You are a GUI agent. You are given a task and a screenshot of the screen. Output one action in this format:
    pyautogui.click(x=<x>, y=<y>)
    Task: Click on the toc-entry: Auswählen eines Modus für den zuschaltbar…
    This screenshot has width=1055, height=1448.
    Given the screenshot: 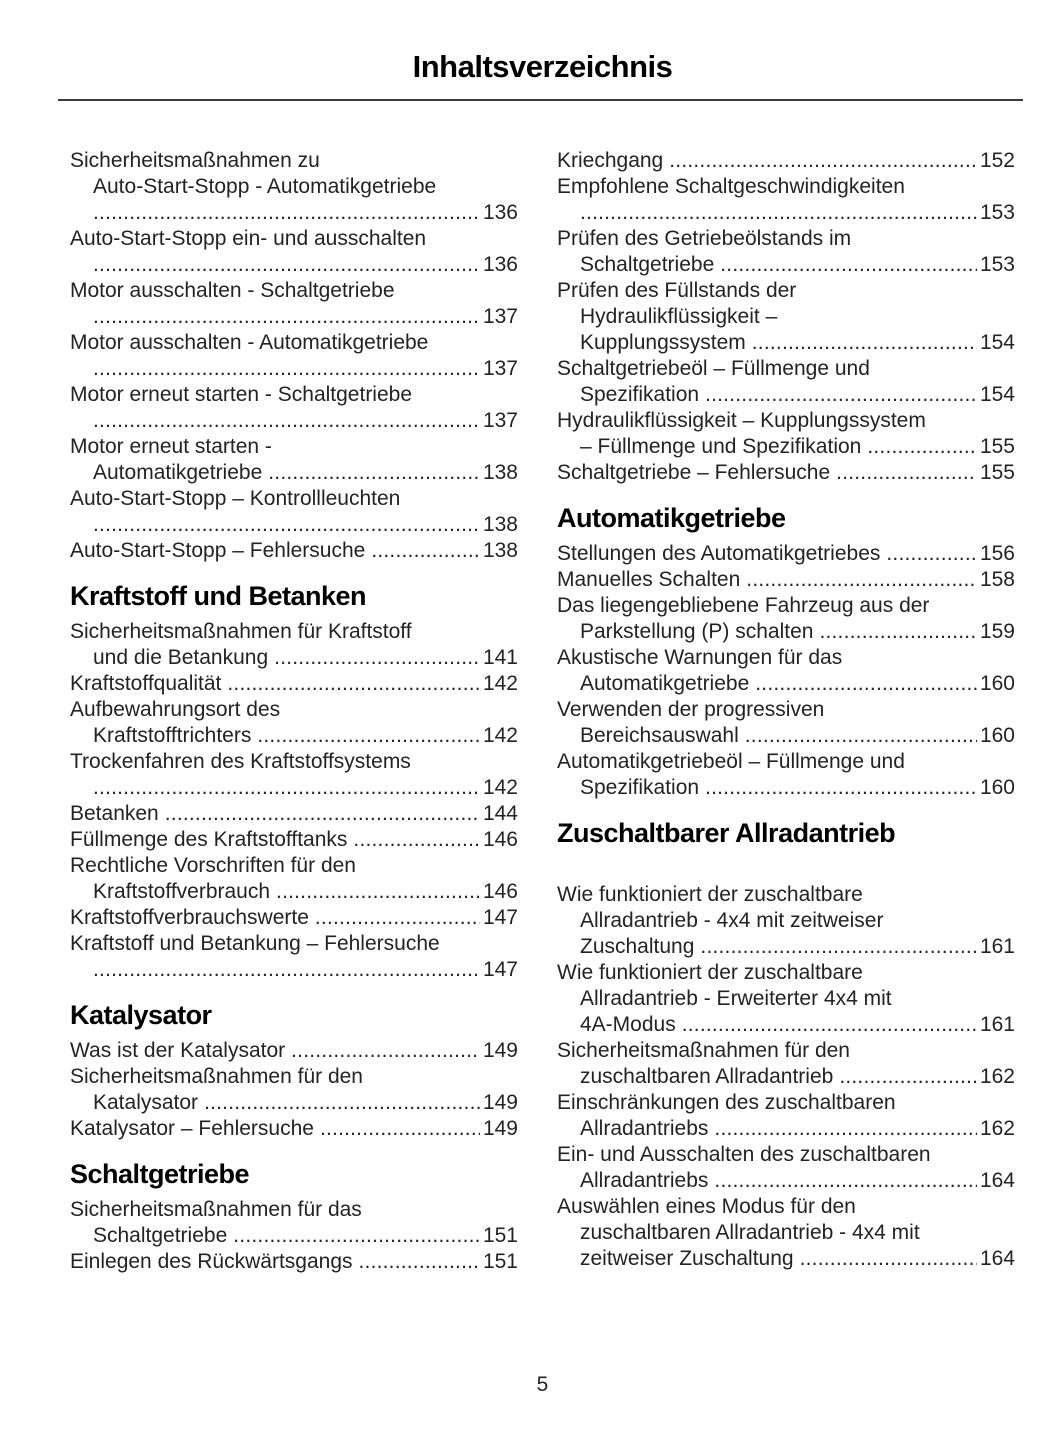 What is the action you would take?
    pyautogui.click(x=786, y=1233)
    